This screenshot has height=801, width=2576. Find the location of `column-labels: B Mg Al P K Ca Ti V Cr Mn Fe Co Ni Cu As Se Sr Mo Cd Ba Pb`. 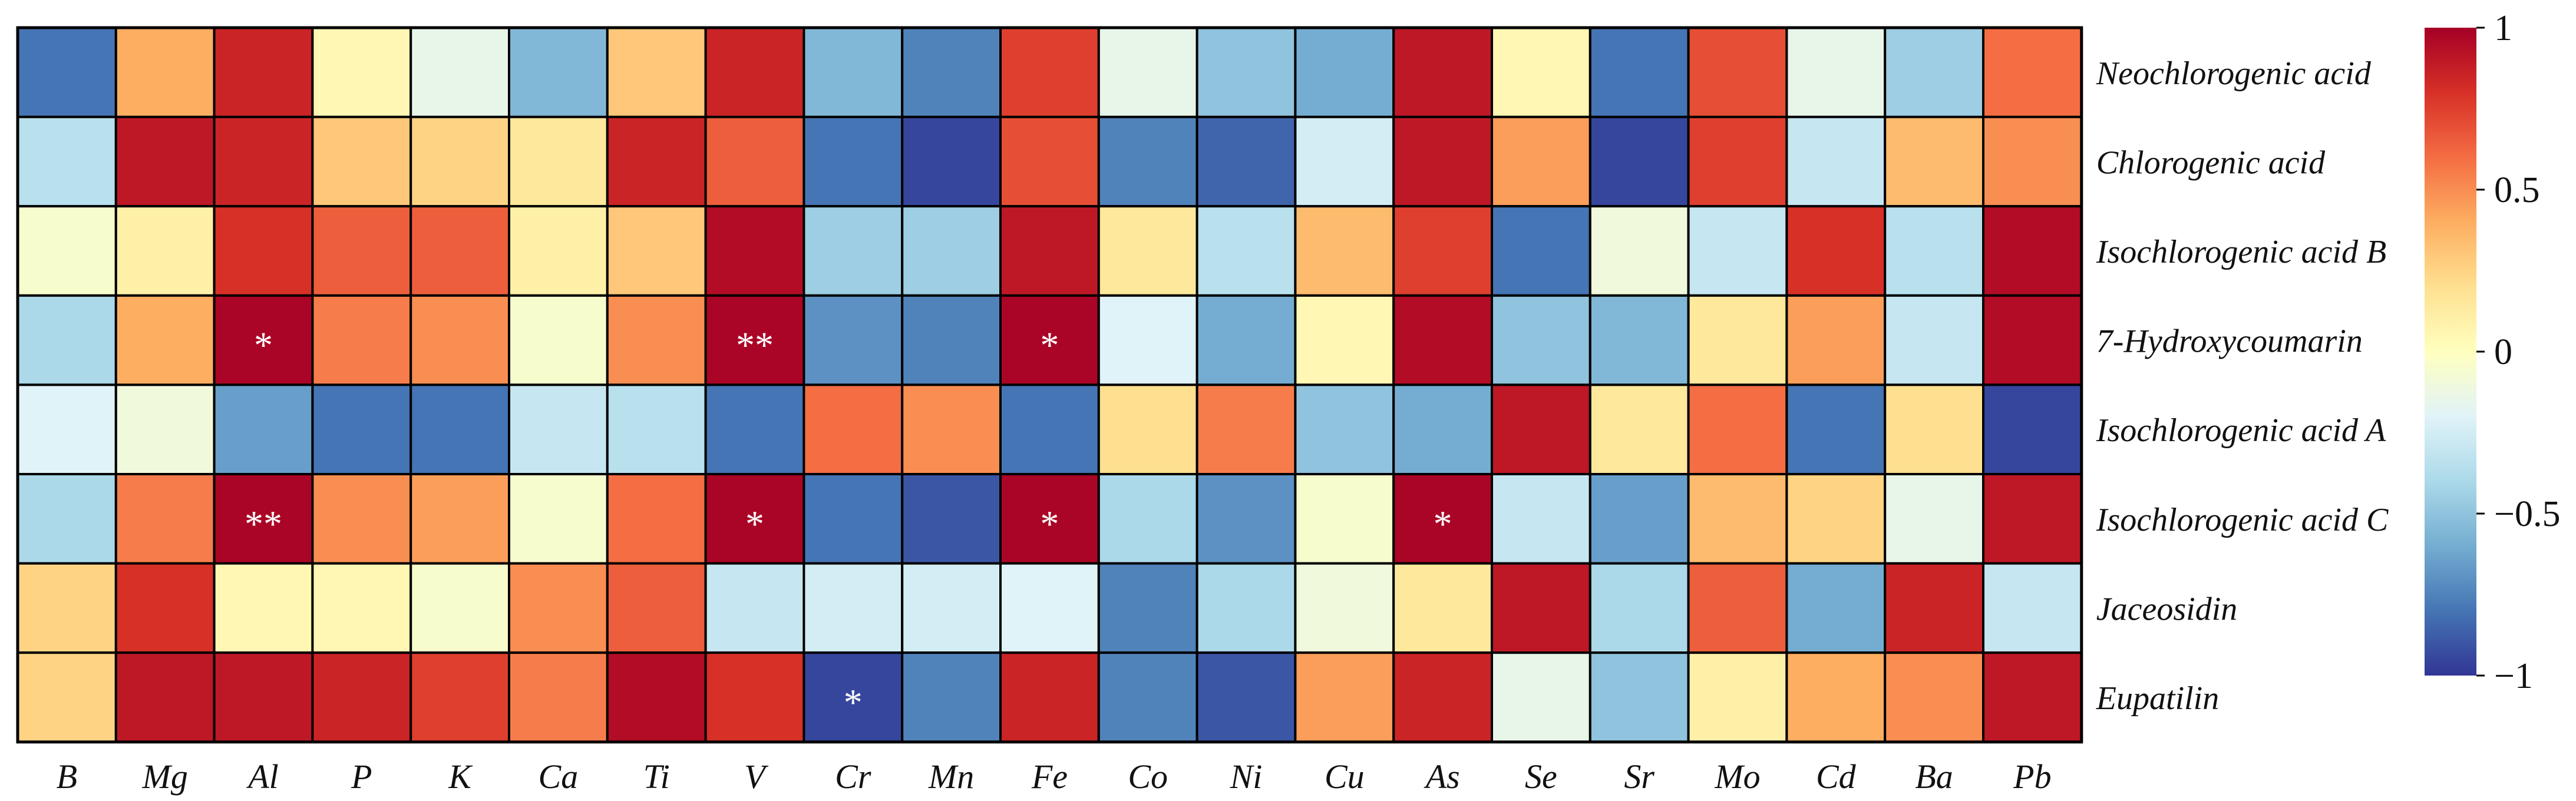

column-labels: B Mg Al P K Ca Ti V Cr Mn Fe Co Ni Cu As Se Sr Mo Cd Ba Pb is located at coordinates (1054, 776).